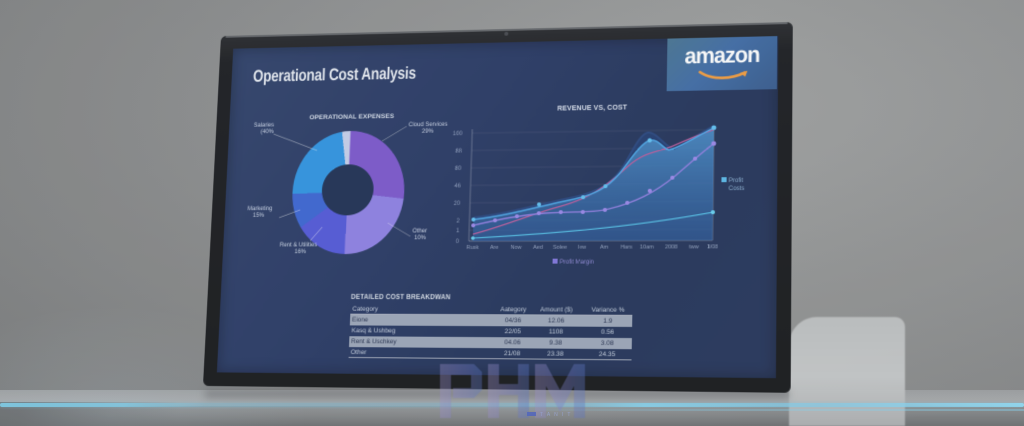 The height and width of the screenshot is (426, 1024). I want to click on svg-text: Am, so click(604, 247).